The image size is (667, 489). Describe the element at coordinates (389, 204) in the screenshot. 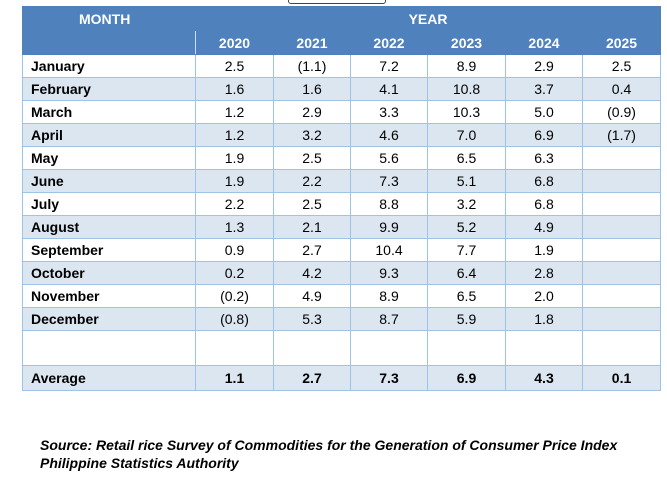

I see `value-cell-2022: 8.8` at that location.